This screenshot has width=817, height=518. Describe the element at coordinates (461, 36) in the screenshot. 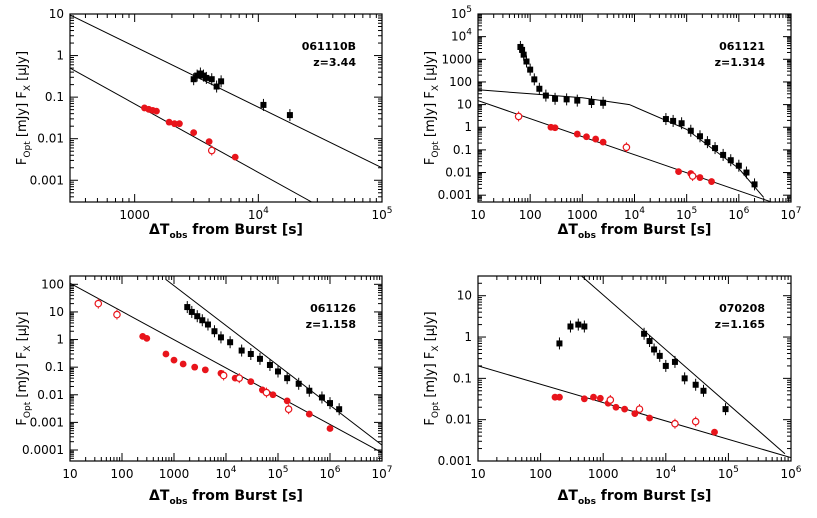

I see `y-tick-label: 104` at that location.